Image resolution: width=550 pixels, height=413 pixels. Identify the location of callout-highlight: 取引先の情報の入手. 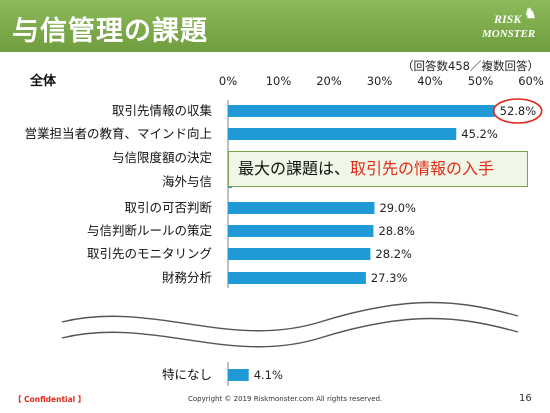
(422, 168).